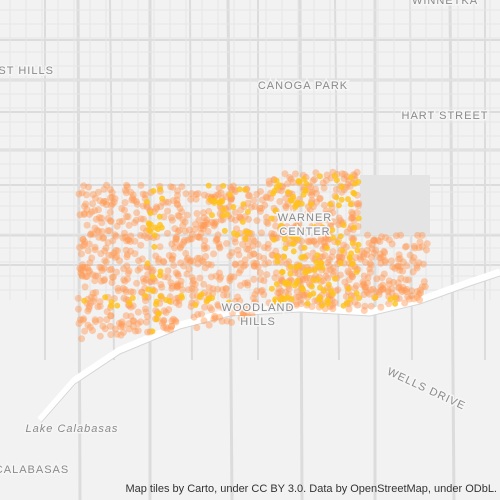 Image resolution: width=500 pixels, height=500 pixels. Describe the element at coordinates (230, 250) in the screenshot. I see `road` at that location.